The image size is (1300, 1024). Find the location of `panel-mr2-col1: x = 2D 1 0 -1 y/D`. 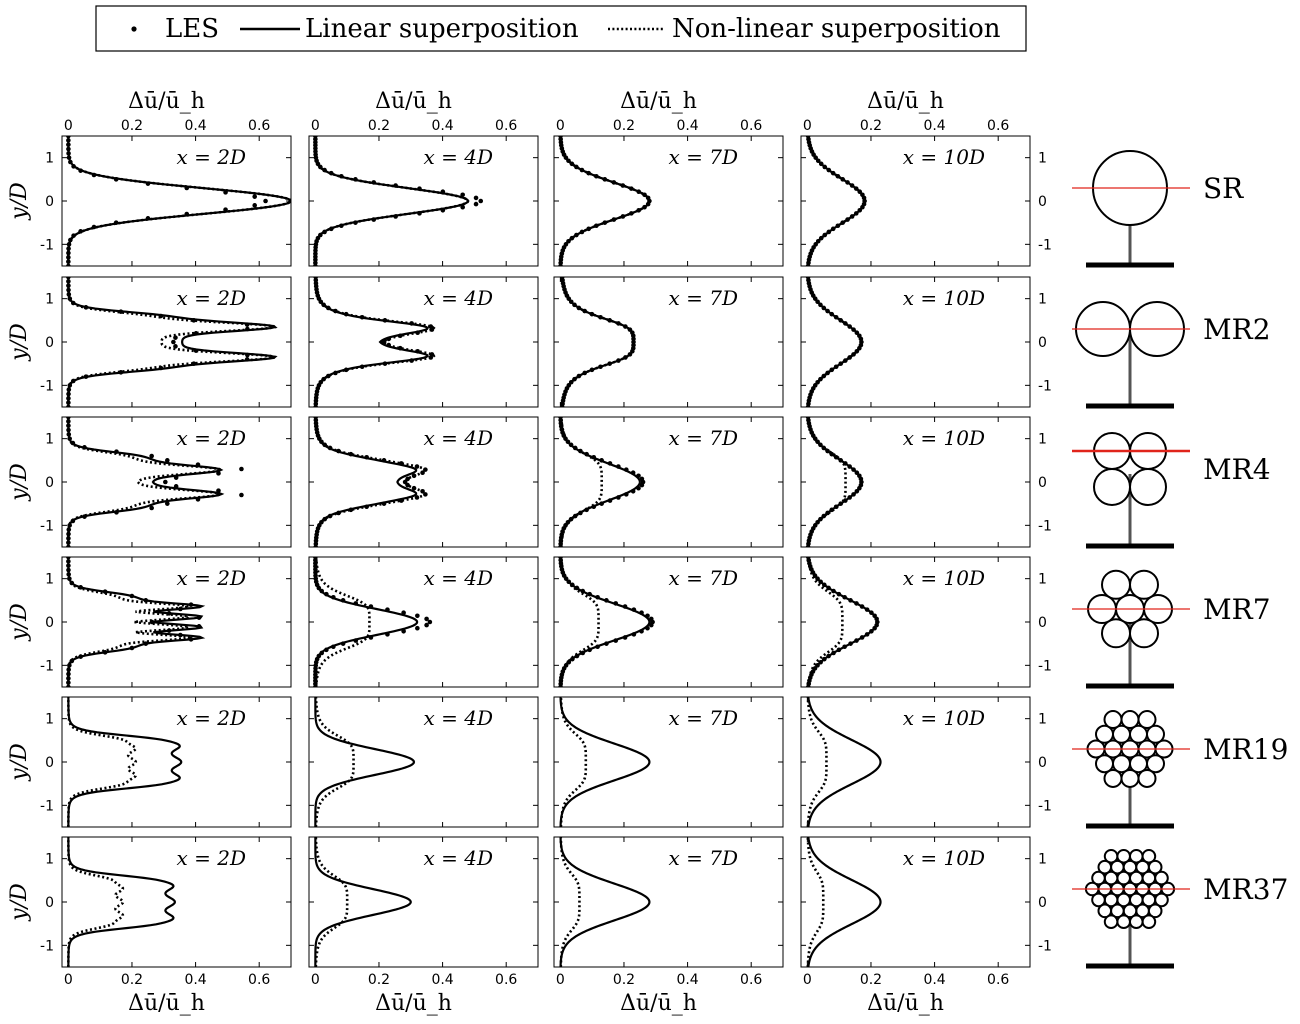

panel-mr2-col1: x = 2D 1 0 -1 y/D is located at coordinates (149, 342).